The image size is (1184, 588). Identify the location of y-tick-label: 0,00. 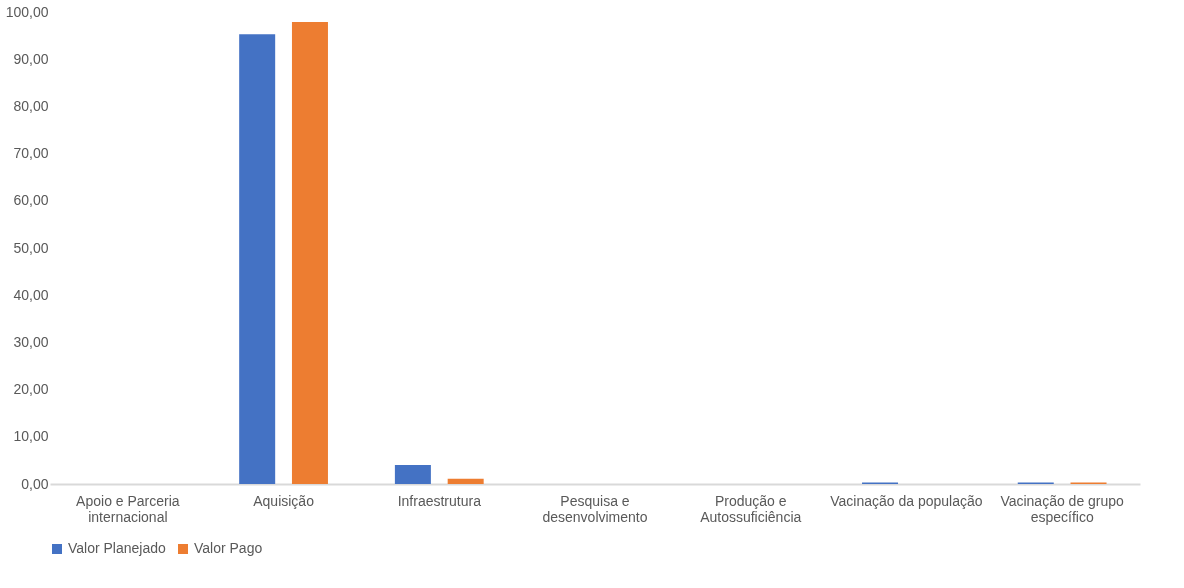
(35, 483).